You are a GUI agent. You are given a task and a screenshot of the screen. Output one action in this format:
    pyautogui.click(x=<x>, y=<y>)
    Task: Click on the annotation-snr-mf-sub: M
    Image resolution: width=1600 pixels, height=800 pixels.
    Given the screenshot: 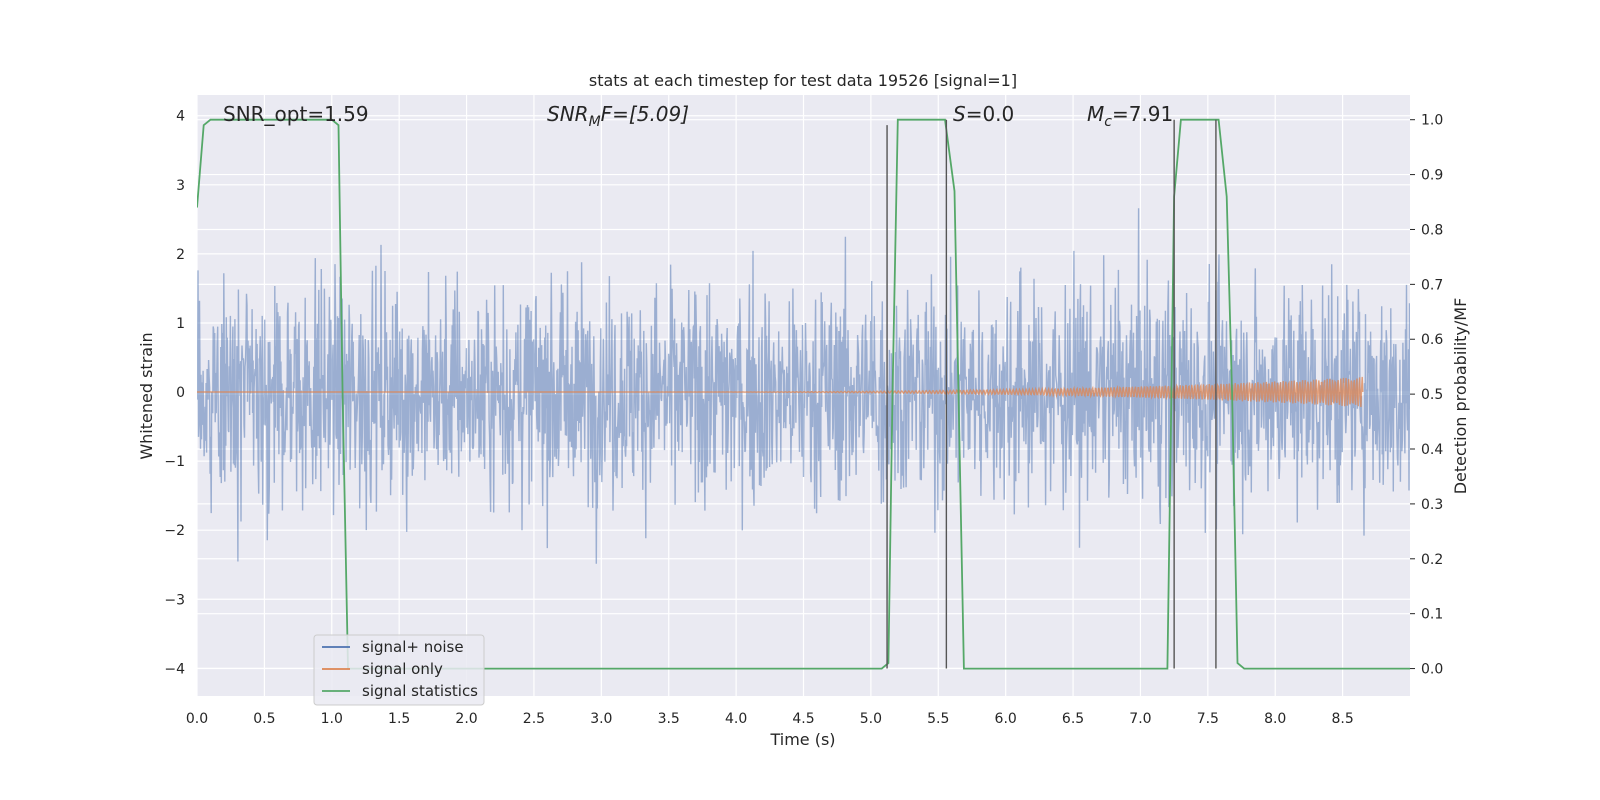 What is the action you would take?
    pyautogui.click(x=595, y=122)
    